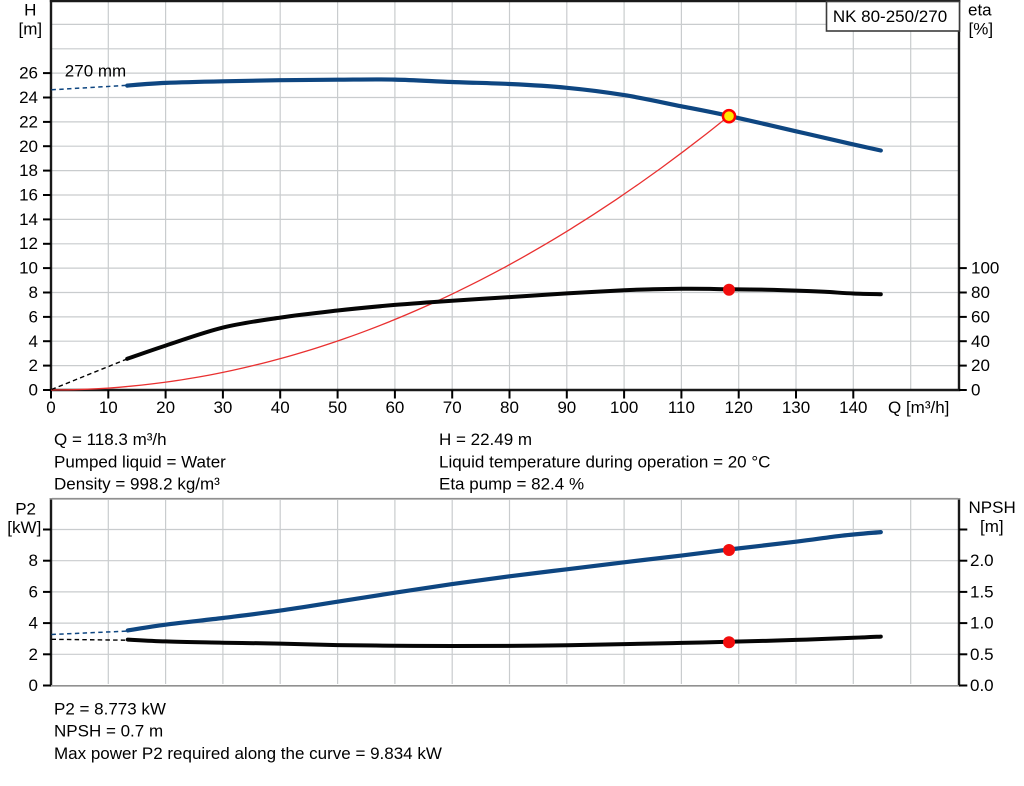 Image resolution: width=1024 pixels, height=786 pixels. What do you see at coordinates (110, 439) in the screenshot?
I see `svg-text: Q = 118.3 m³/h` at bounding box center [110, 439].